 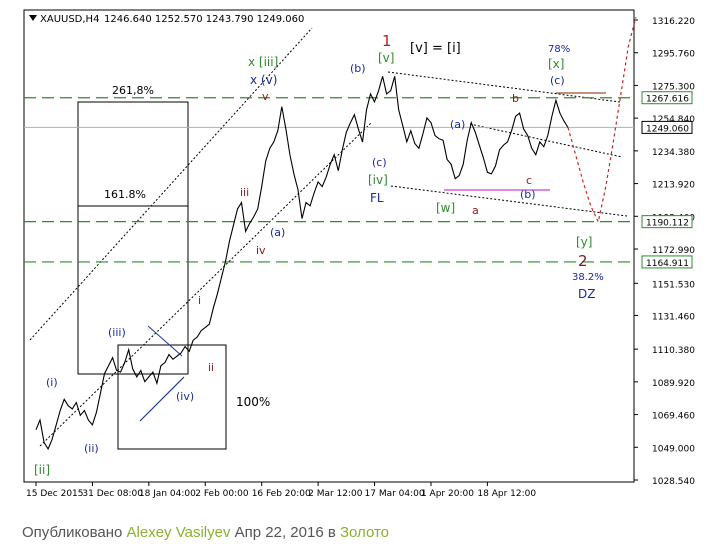 What do you see at coordinates (185, 396) in the screenshot?
I see `wave-iv-label: (iv)` at bounding box center [185, 396].